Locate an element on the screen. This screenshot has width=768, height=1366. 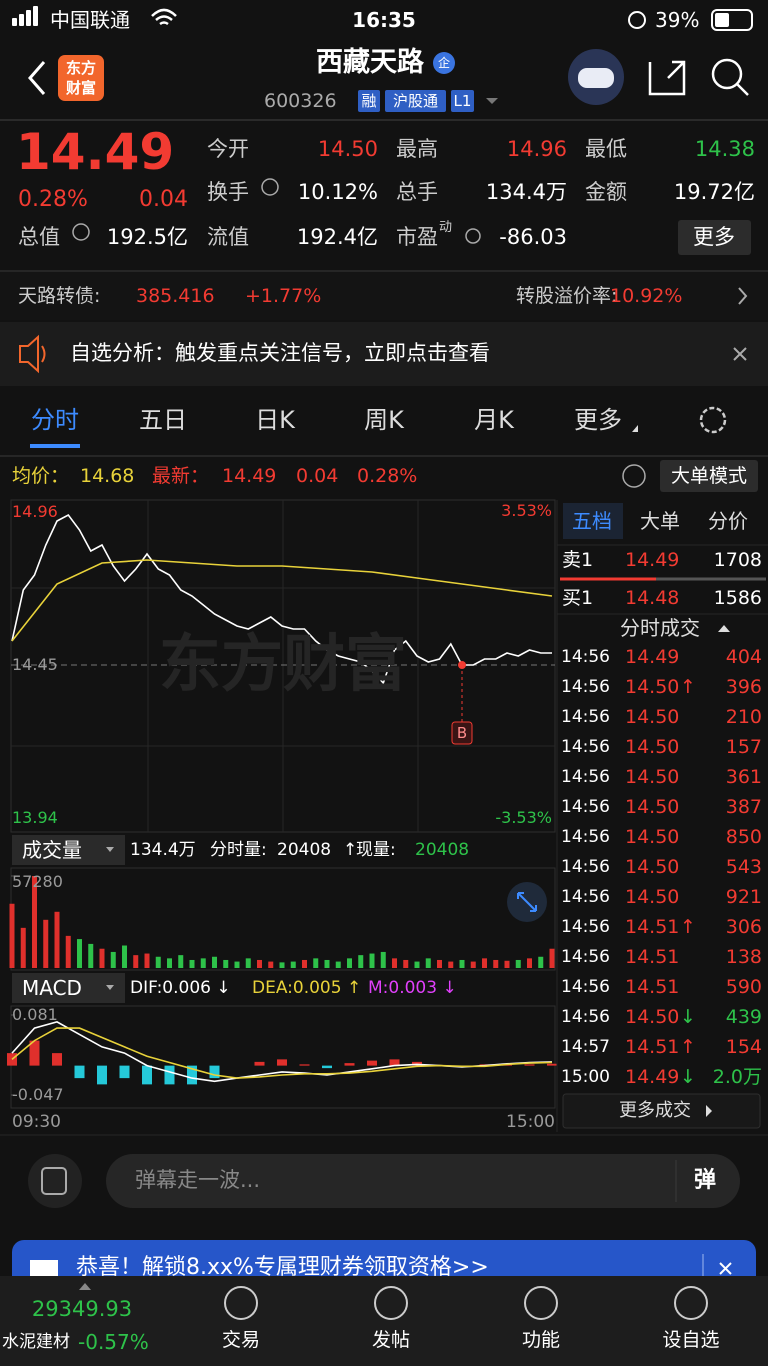
minute-volume: 20408 is located at coordinates (304, 849).